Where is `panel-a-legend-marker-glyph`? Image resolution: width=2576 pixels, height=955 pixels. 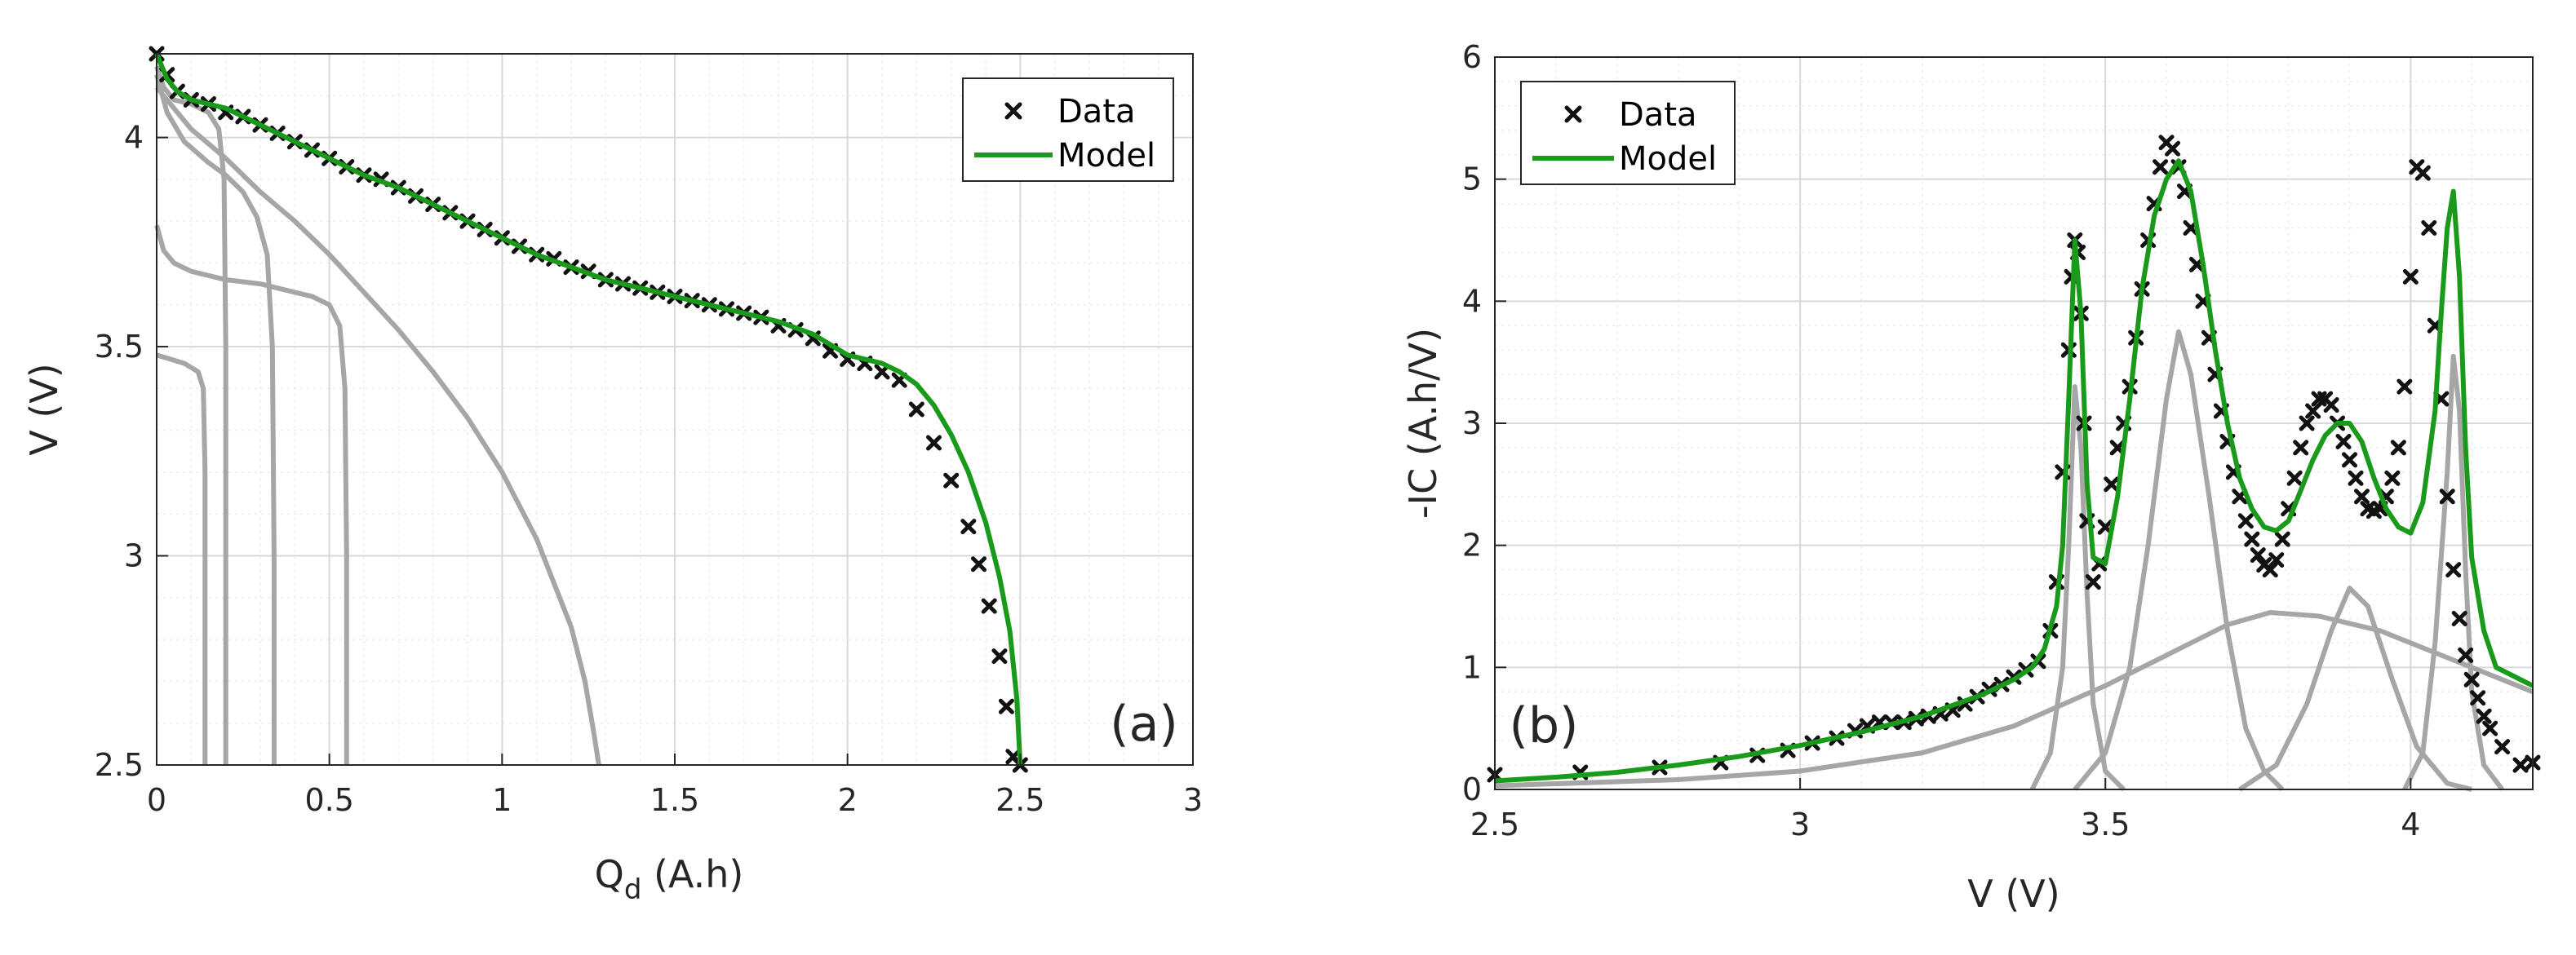 panel-a-legend-marker-glyph is located at coordinates (1013, 111).